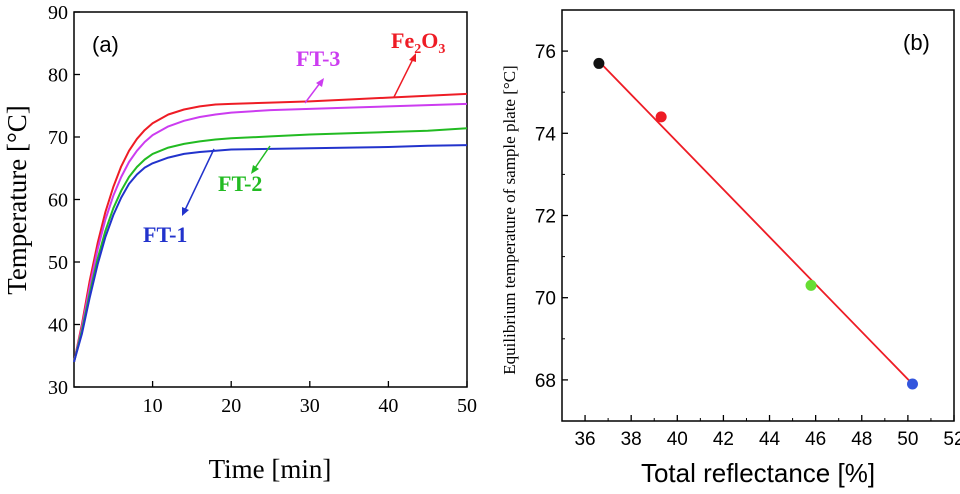  Describe the element at coordinates (231, 406) in the screenshot. I see `x-tick-label: 20` at that location.